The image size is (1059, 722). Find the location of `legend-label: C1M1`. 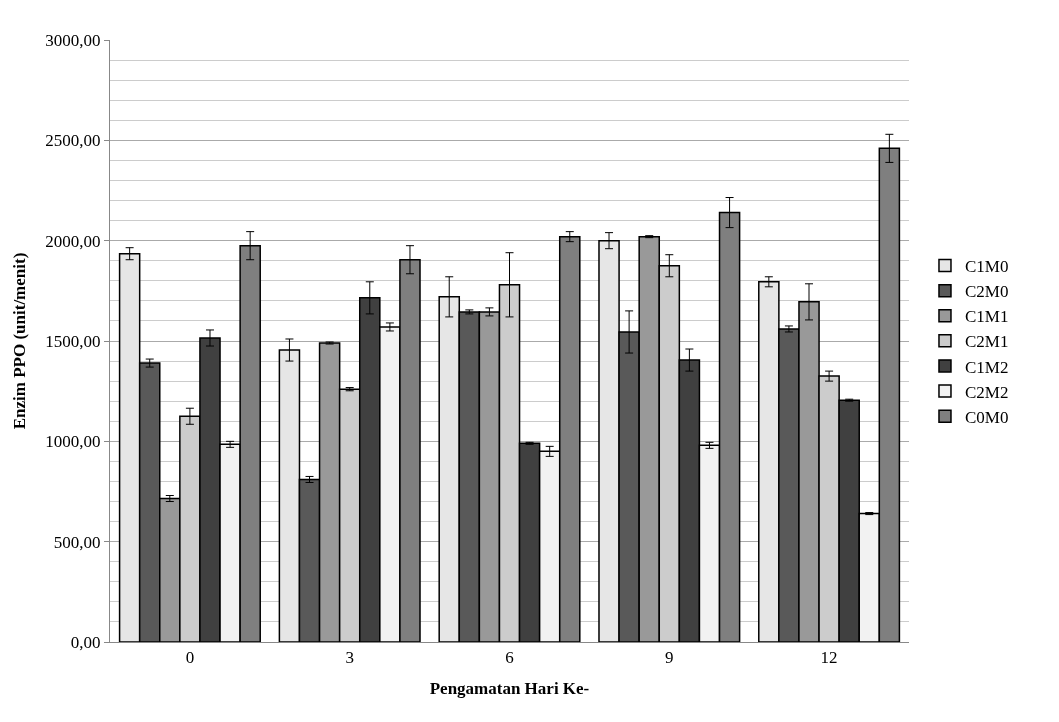

legend-label: C1M1 is located at coordinates (986, 317).